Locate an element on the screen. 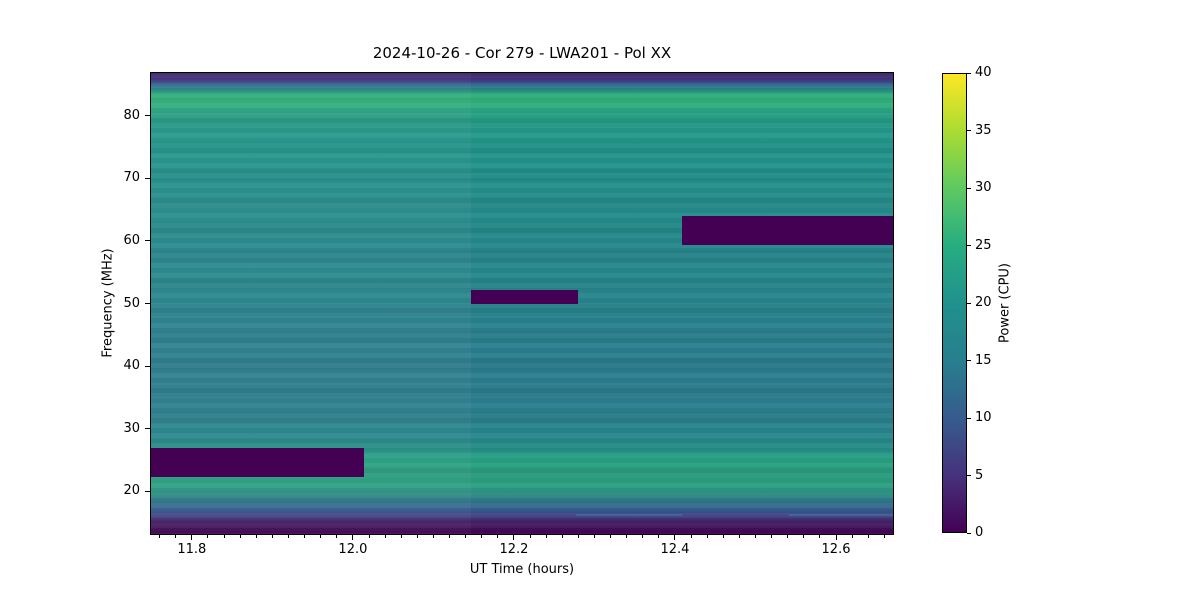 Image resolution: width=1200 pixels, height=600 pixels. x-axis-label: UT Time (hours) is located at coordinates (522, 569).